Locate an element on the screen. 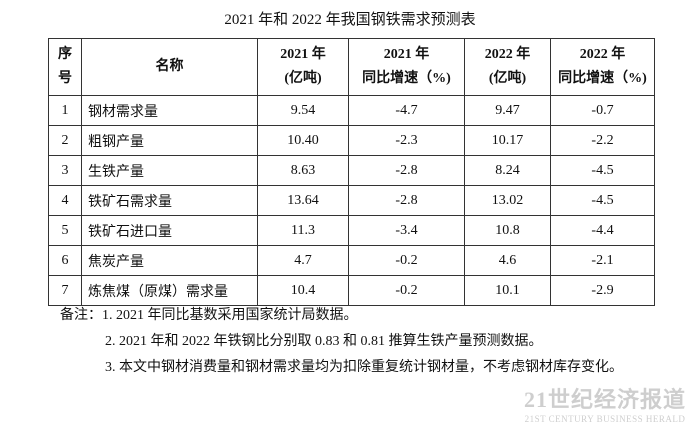  table-cell: 7 is located at coordinates (65, 290).